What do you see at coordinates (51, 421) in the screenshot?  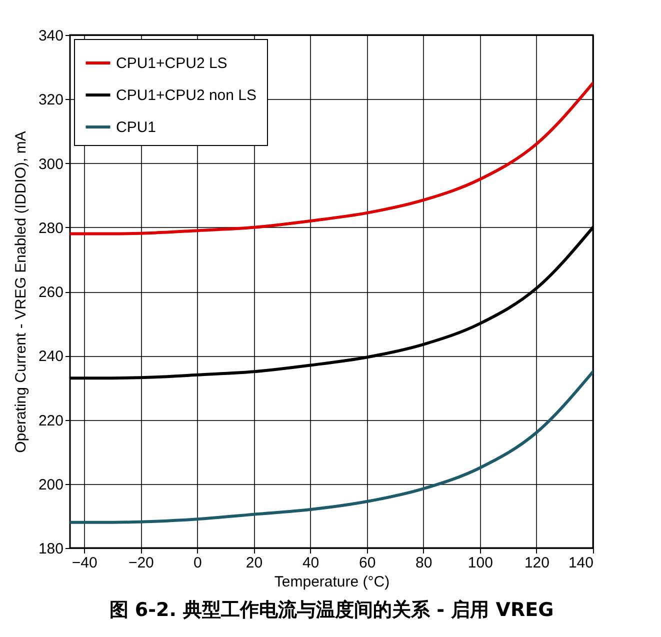 I see `y-tick-label: 220` at bounding box center [51, 421].